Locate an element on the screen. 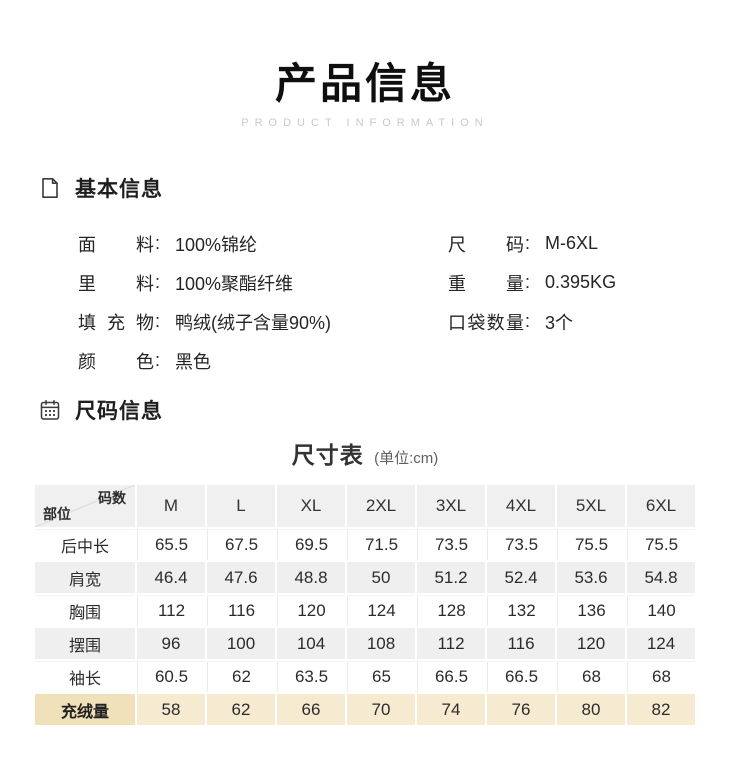  table-cell: 66 is located at coordinates (311, 710).